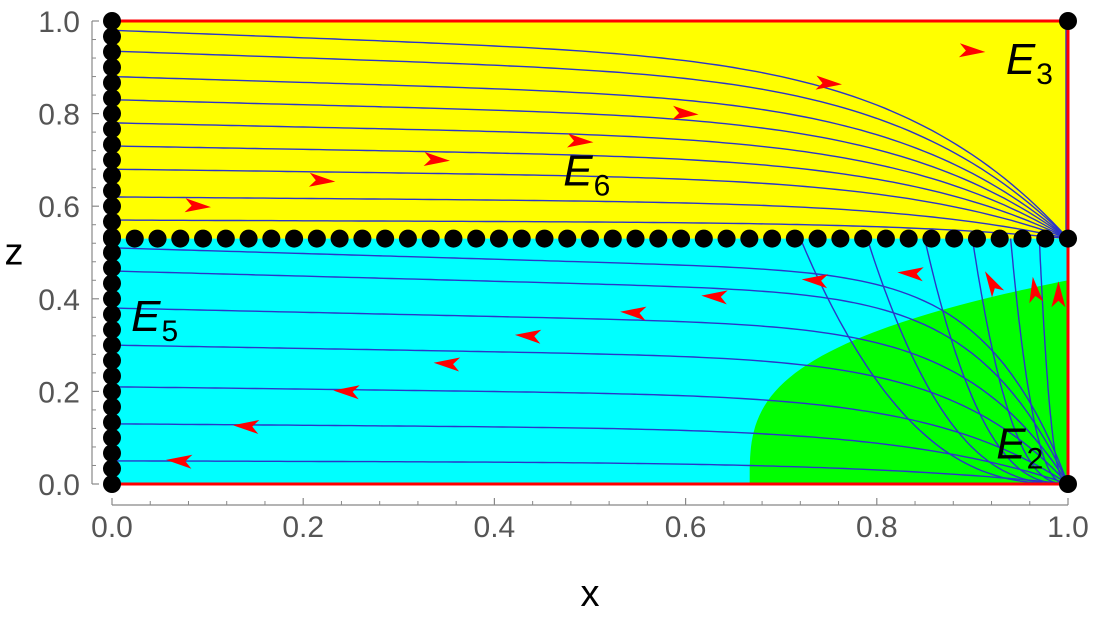 The width and height of the screenshot is (1096, 620). I want to click on y-tick-label: 1.0, so click(59, 22).